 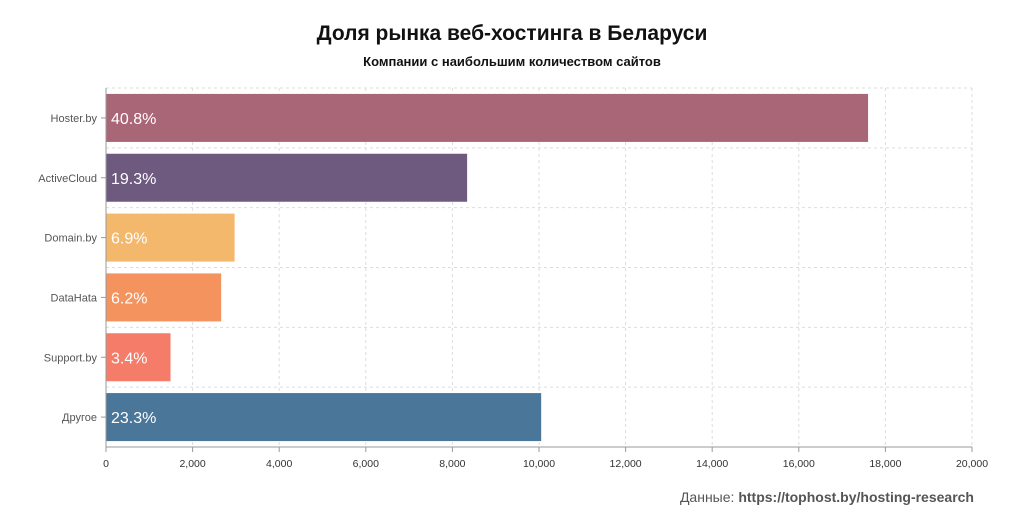 What do you see at coordinates (133, 179) in the screenshot?
I see `data-label: 19.3%` at bounding box center [133, 179].